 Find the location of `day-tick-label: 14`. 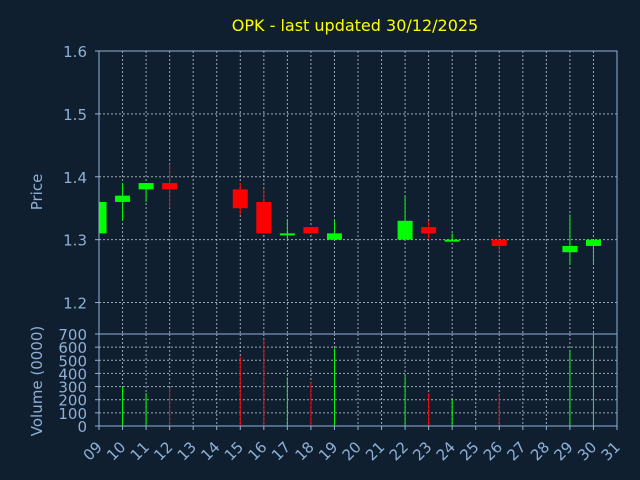

day-tick-label: 14 is located at coordinates (210, 451).